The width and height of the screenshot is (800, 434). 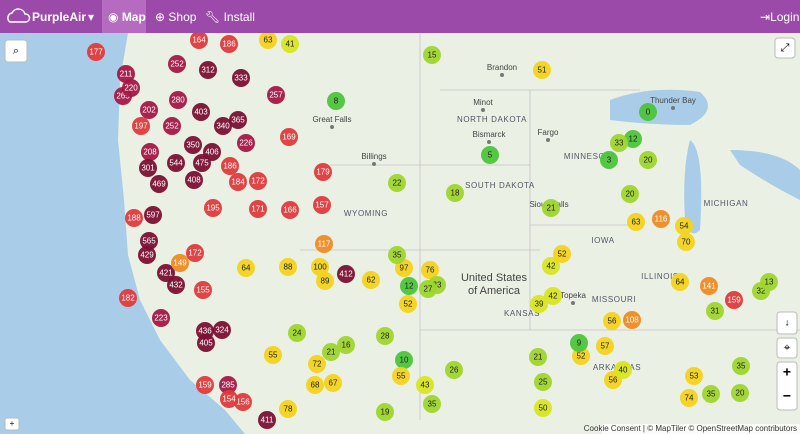 I want to click on login: ⇥Login, so click(x=780, y=17).